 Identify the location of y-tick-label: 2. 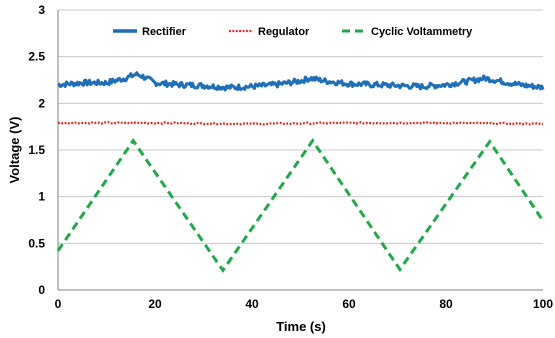
(41, 103).